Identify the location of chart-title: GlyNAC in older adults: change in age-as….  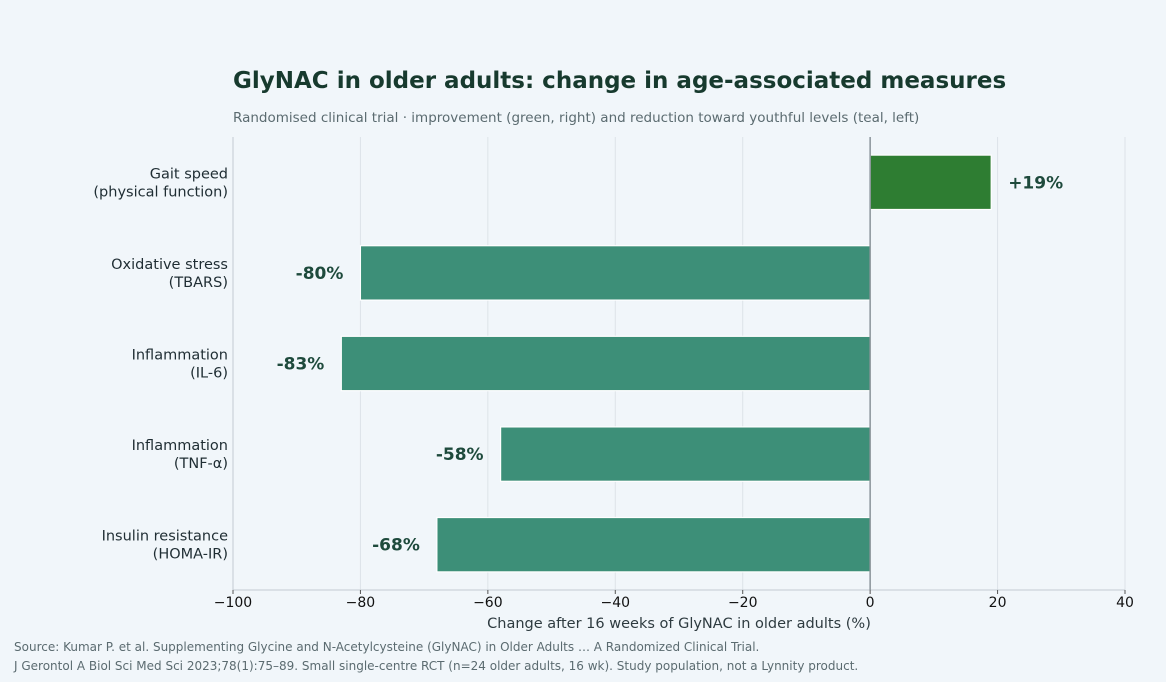
(620, 81).